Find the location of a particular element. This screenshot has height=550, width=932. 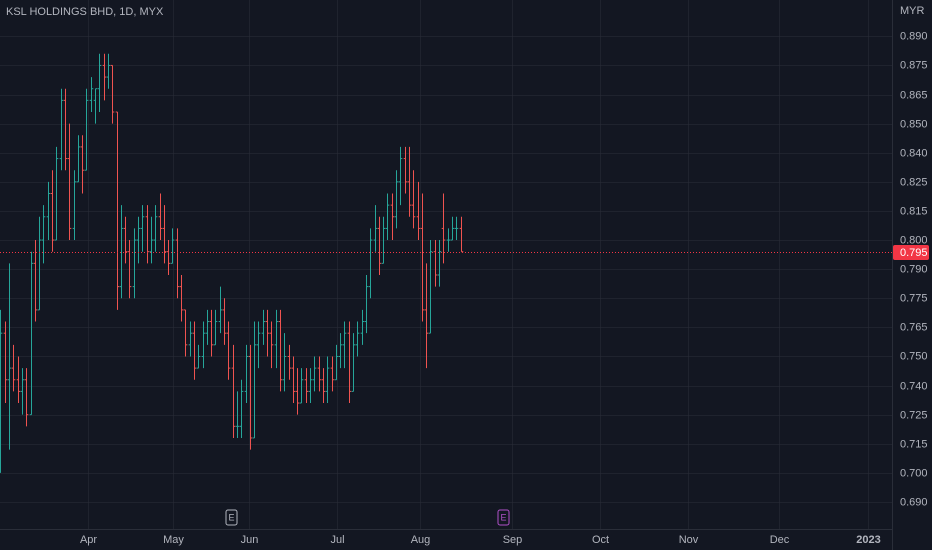

y-tick-label: 0.815 is located at coordinates (914, 211).